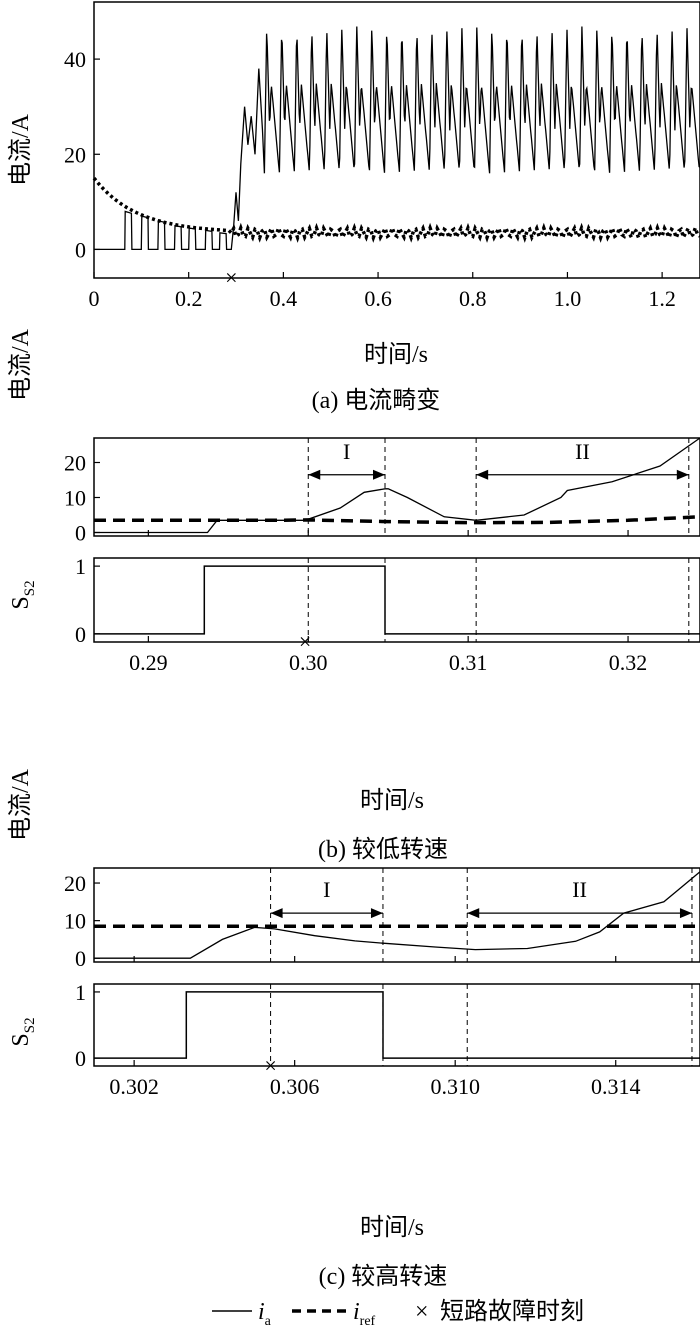  I want to click on panel-b-main-frame, so click(396, 487).